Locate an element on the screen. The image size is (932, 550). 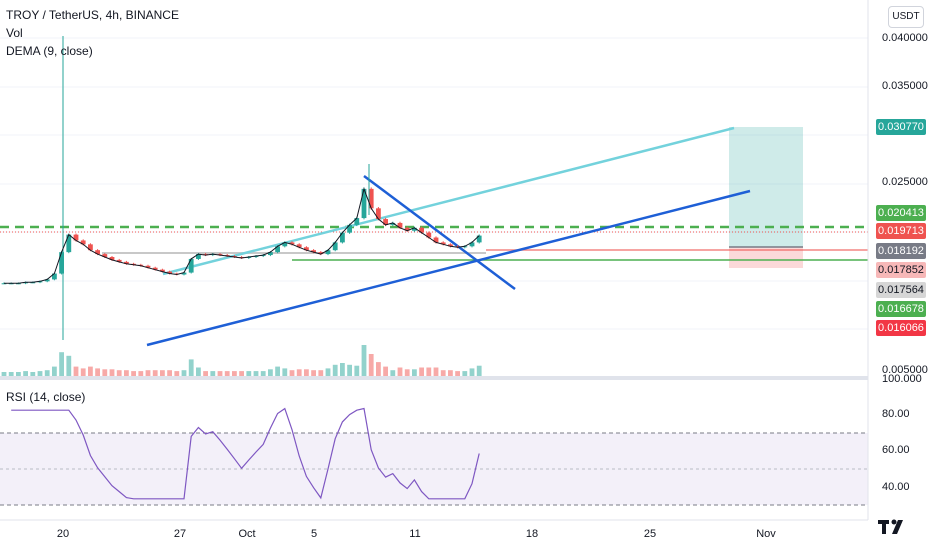
date-tick: 27 is located at coordinates (180, 534).